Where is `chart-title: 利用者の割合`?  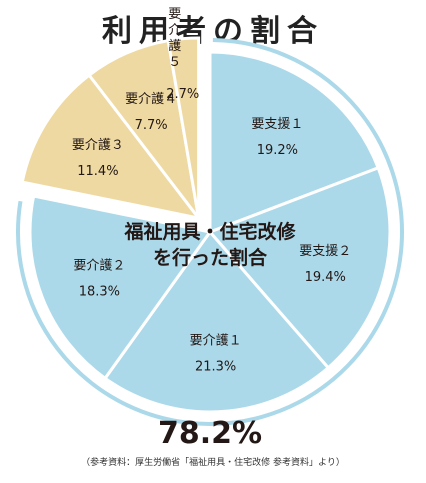
chart-title: 利用者の割合 is located at coordinates (213, 31).